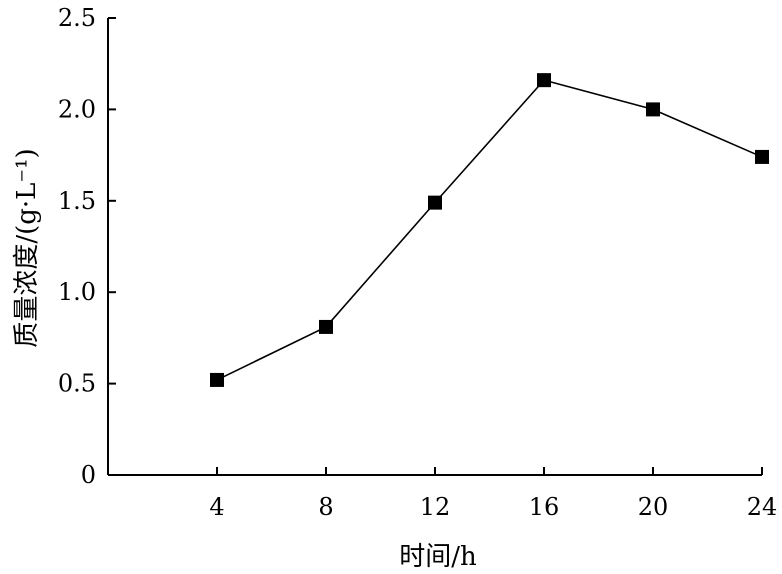  I want to click on y-tick-label: 0, so click(88, 475).